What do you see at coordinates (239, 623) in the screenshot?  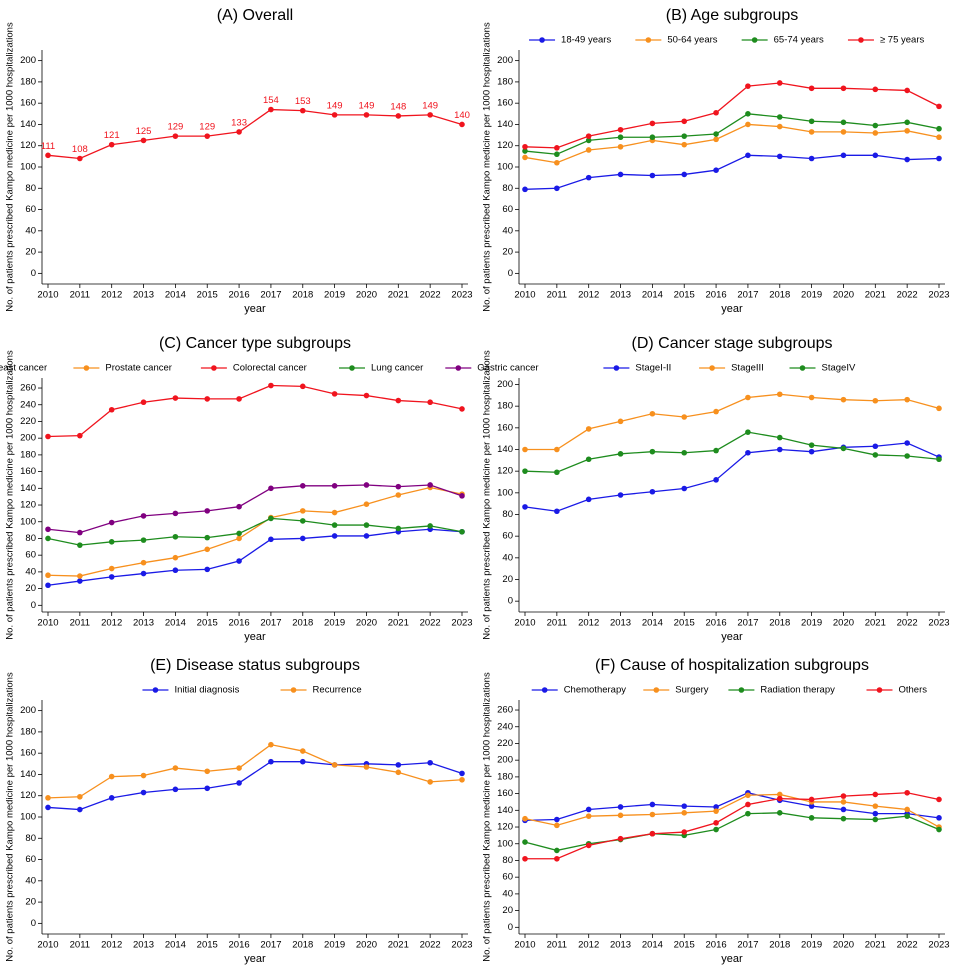 I see `x-tick-label: 2016` at bounding box center [239, 623].